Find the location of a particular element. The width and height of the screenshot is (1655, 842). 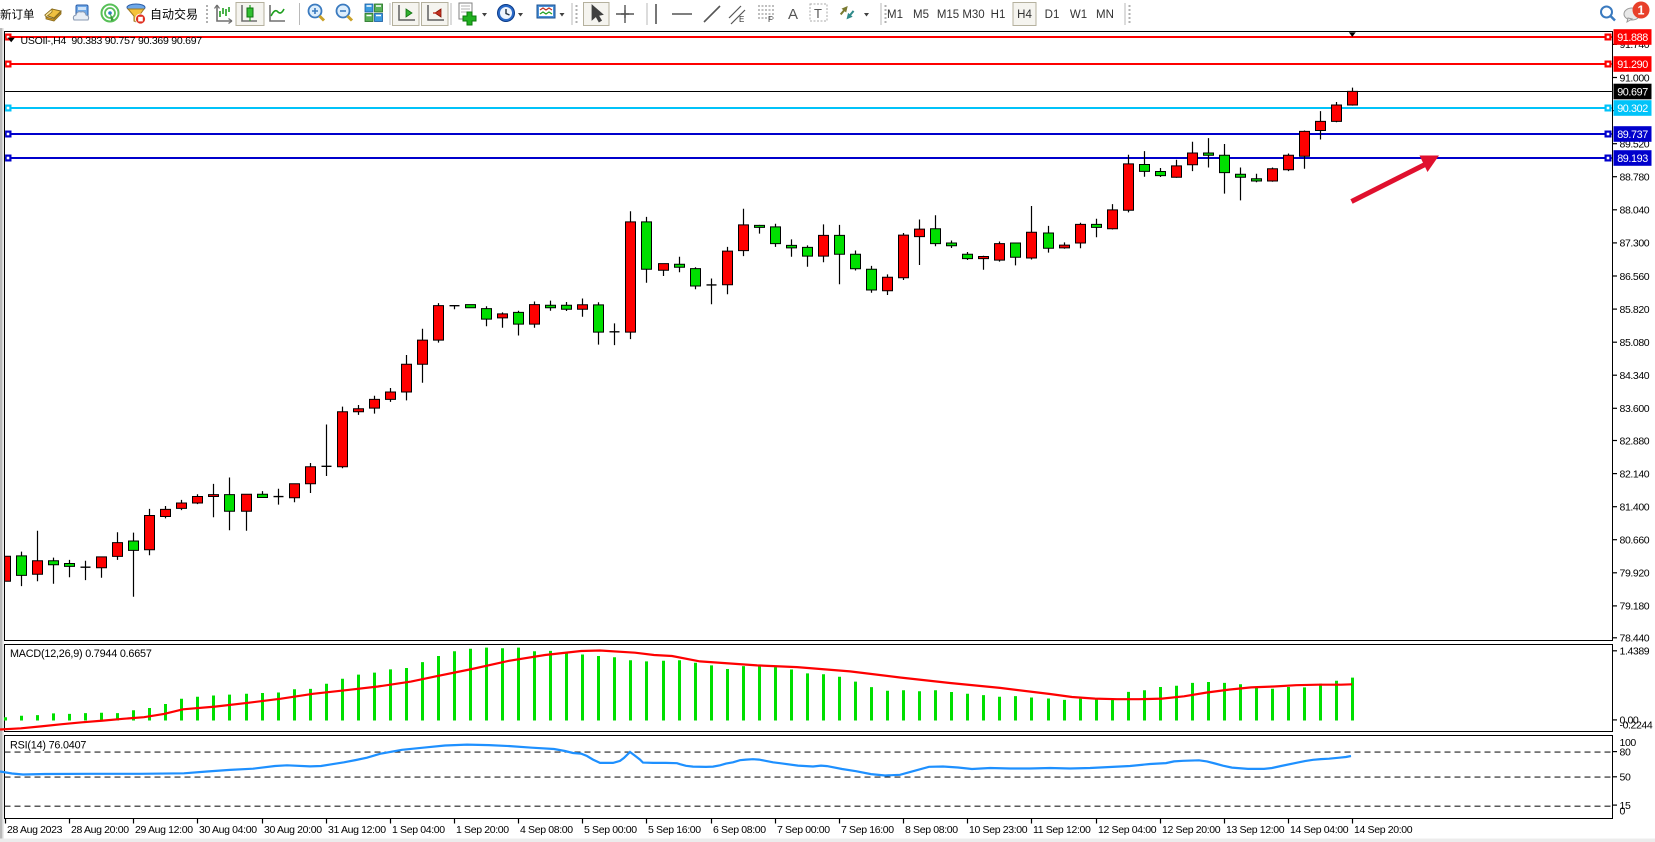

svg-text: MACD(12,26,9) 0.7944 0.6657 is located at coordinates (81, 654).